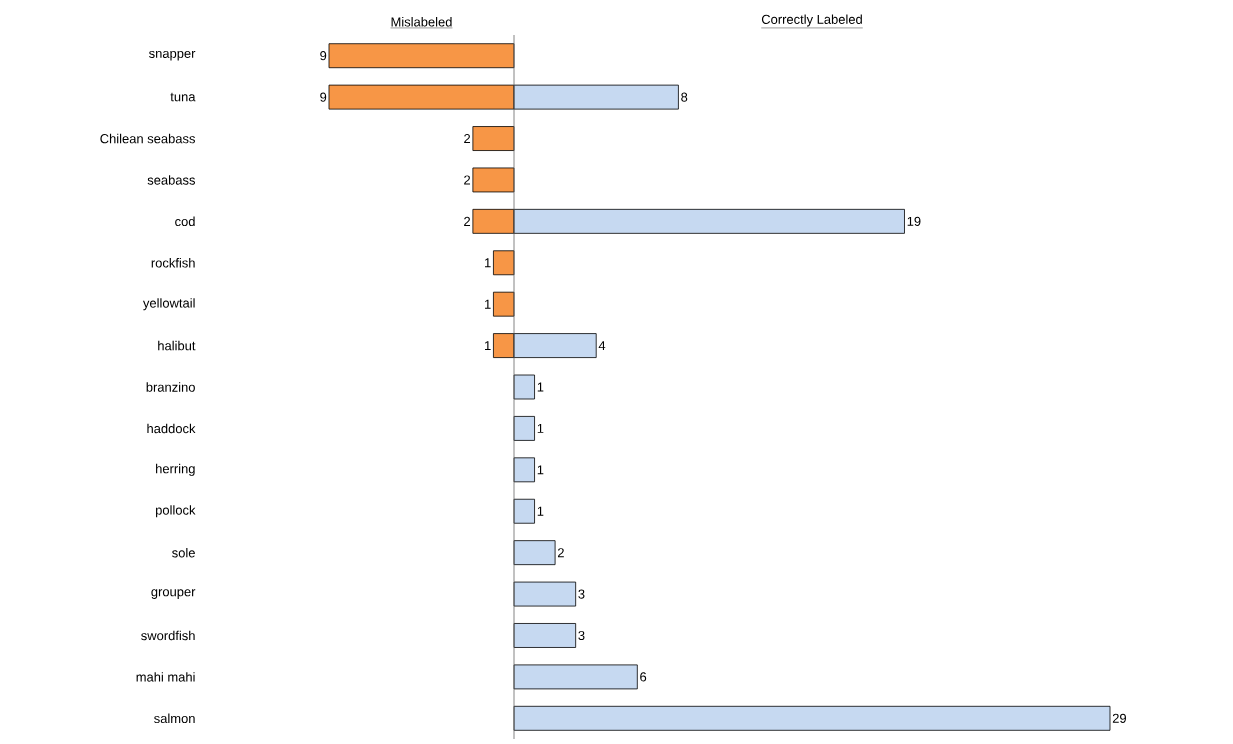 This screenshot has height=744, width=1233. Describe the element at coordinates (1119, 718) in the screenshot. I see `data-label: 29` at that location.